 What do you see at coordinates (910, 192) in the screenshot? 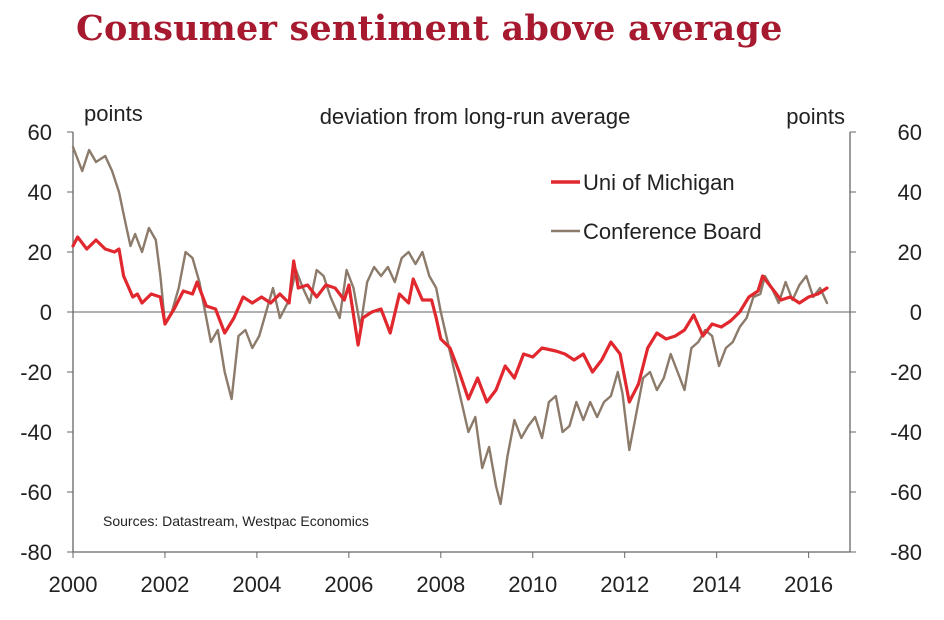
I see `y-tick-label-right: 40` at bounding box center [910, 192].